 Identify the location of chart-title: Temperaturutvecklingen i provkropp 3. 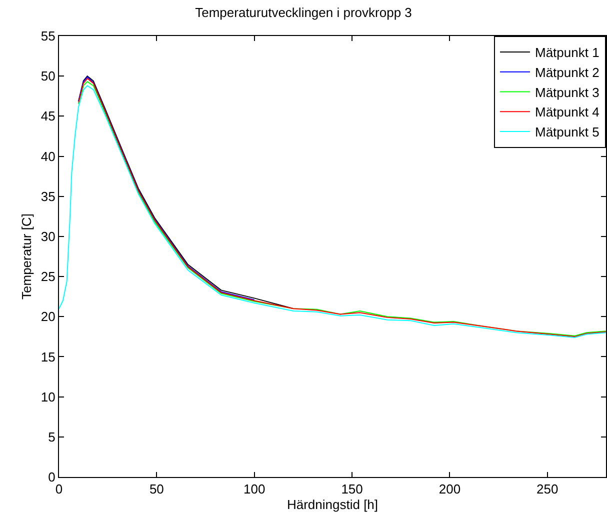
(303, 12).